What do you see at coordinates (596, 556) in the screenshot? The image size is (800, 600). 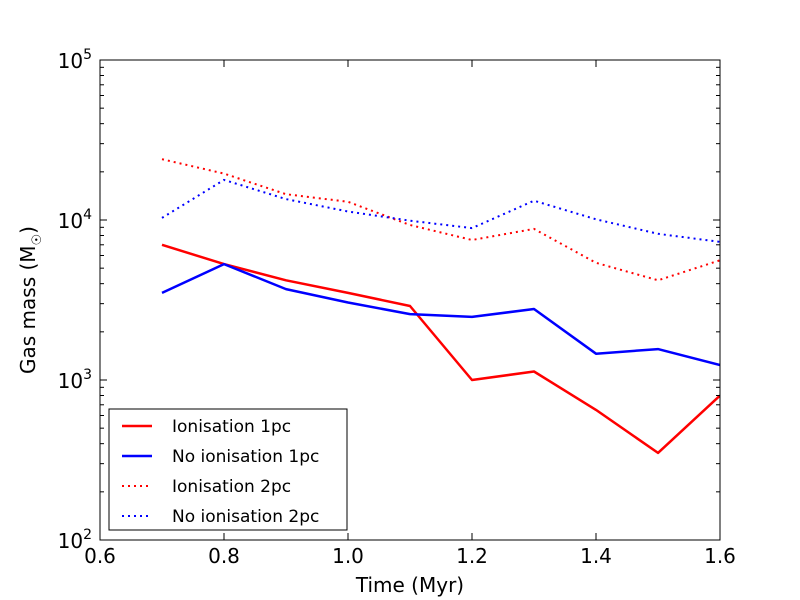 I see `x-tick-label: 1.4` at bounding box center [596, 556].